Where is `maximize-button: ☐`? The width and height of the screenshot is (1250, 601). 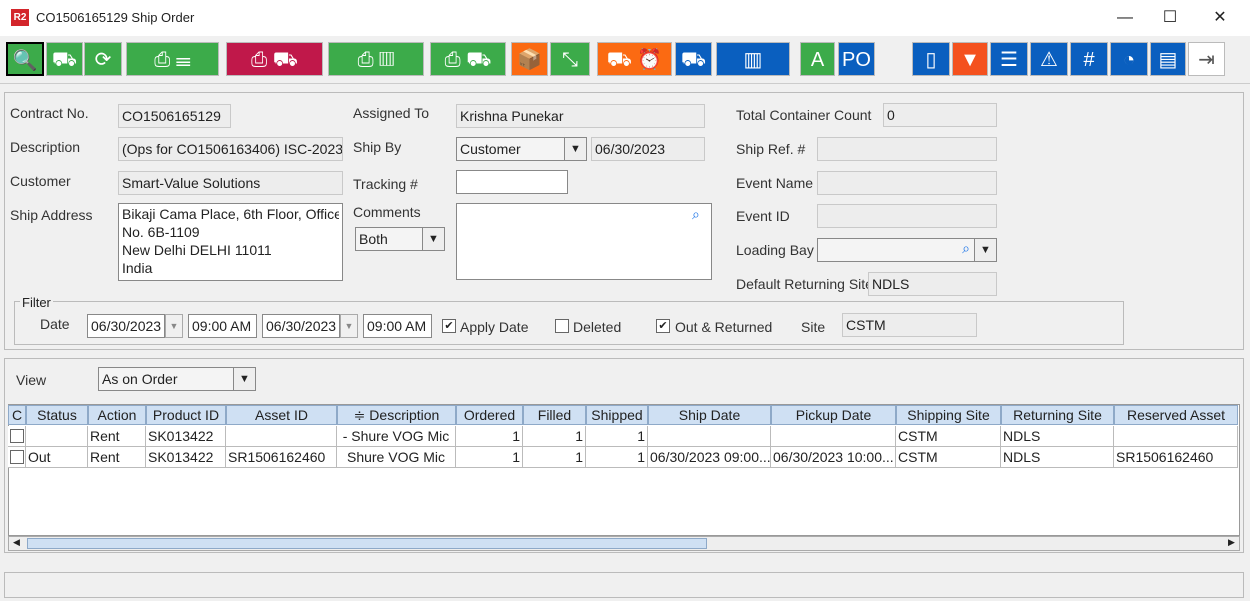
maximize-button: ☐ is located at coordinates (1170, 17).